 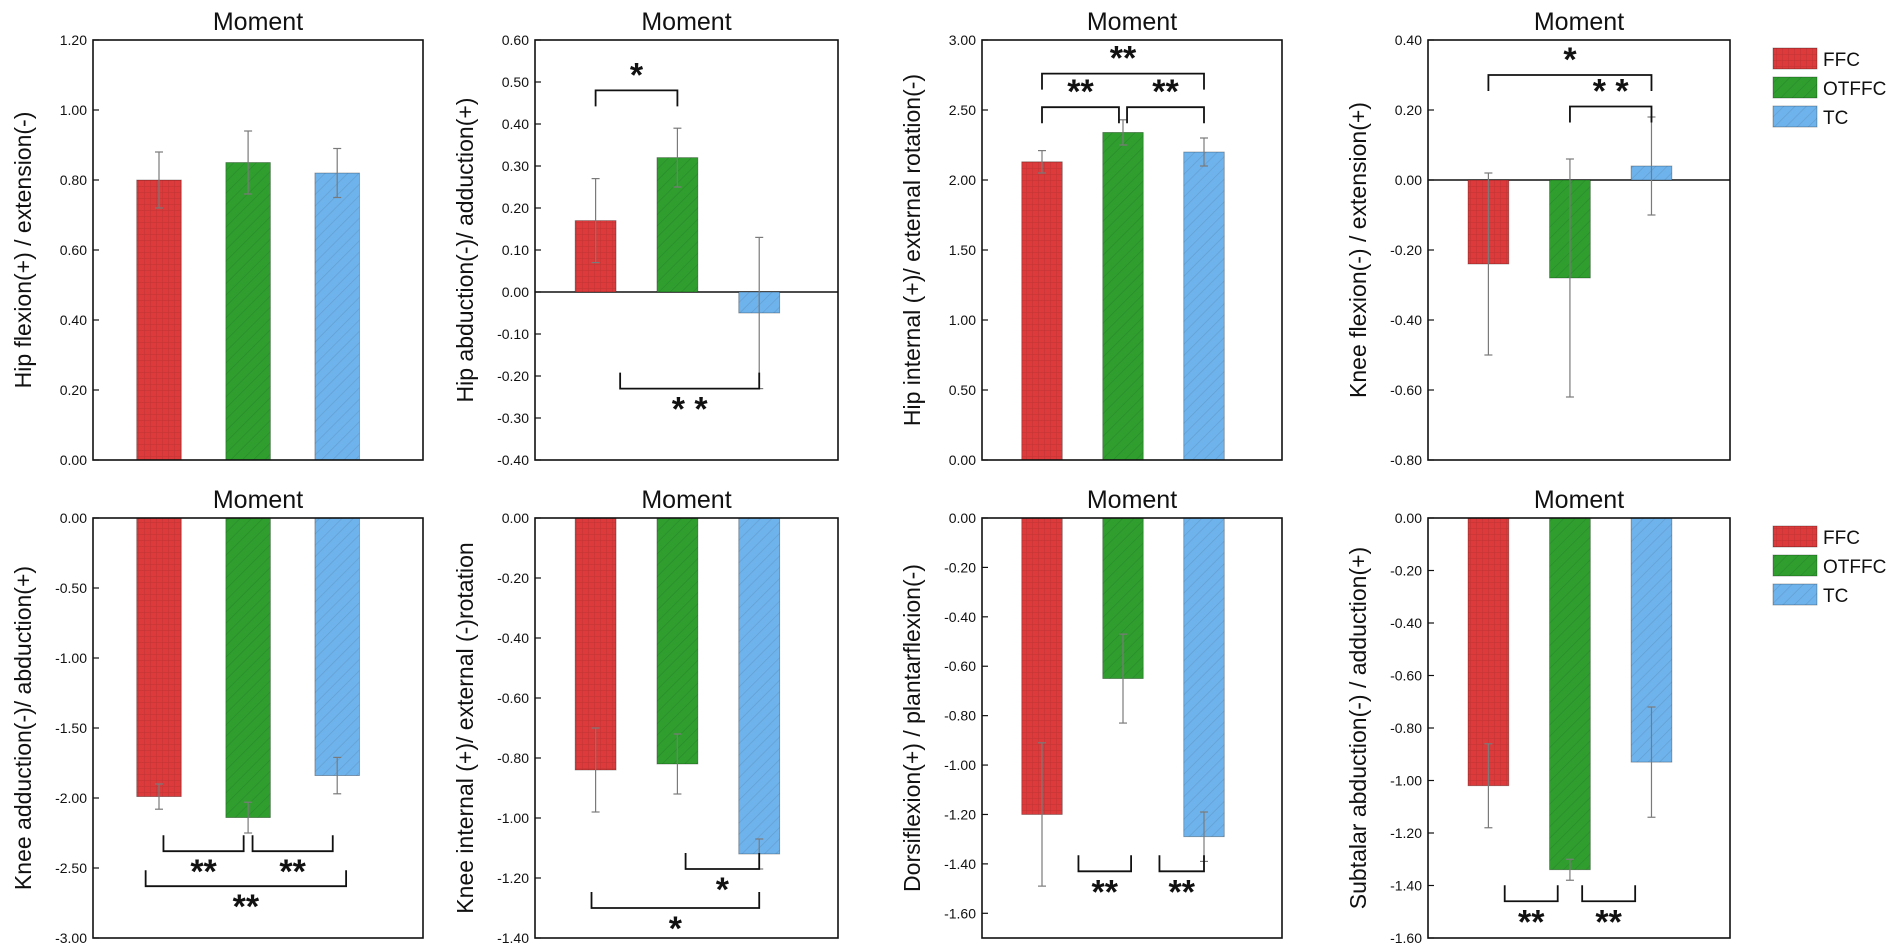 I want to click on y-axis-label: Knee adduction(-)/ abduction(+), so click(x=23, y=728).